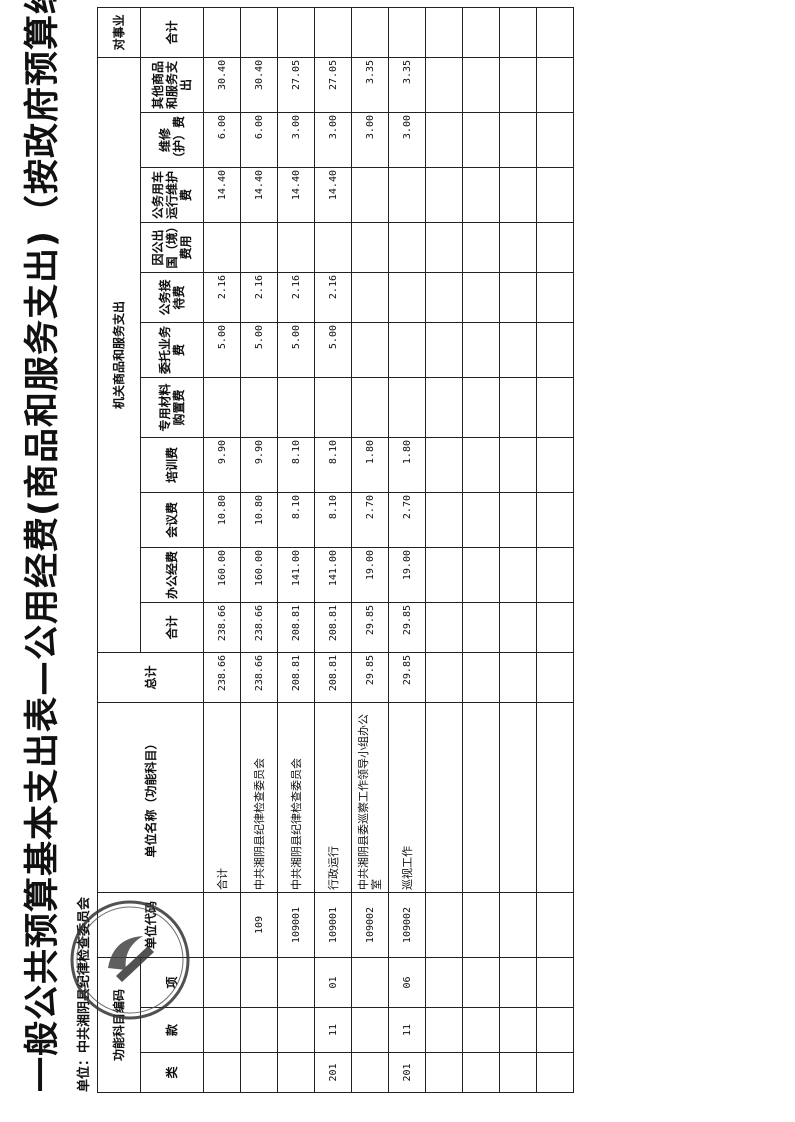 This screenshot has height=1122, width=795. I want to click on table-row, so click(555, 550).